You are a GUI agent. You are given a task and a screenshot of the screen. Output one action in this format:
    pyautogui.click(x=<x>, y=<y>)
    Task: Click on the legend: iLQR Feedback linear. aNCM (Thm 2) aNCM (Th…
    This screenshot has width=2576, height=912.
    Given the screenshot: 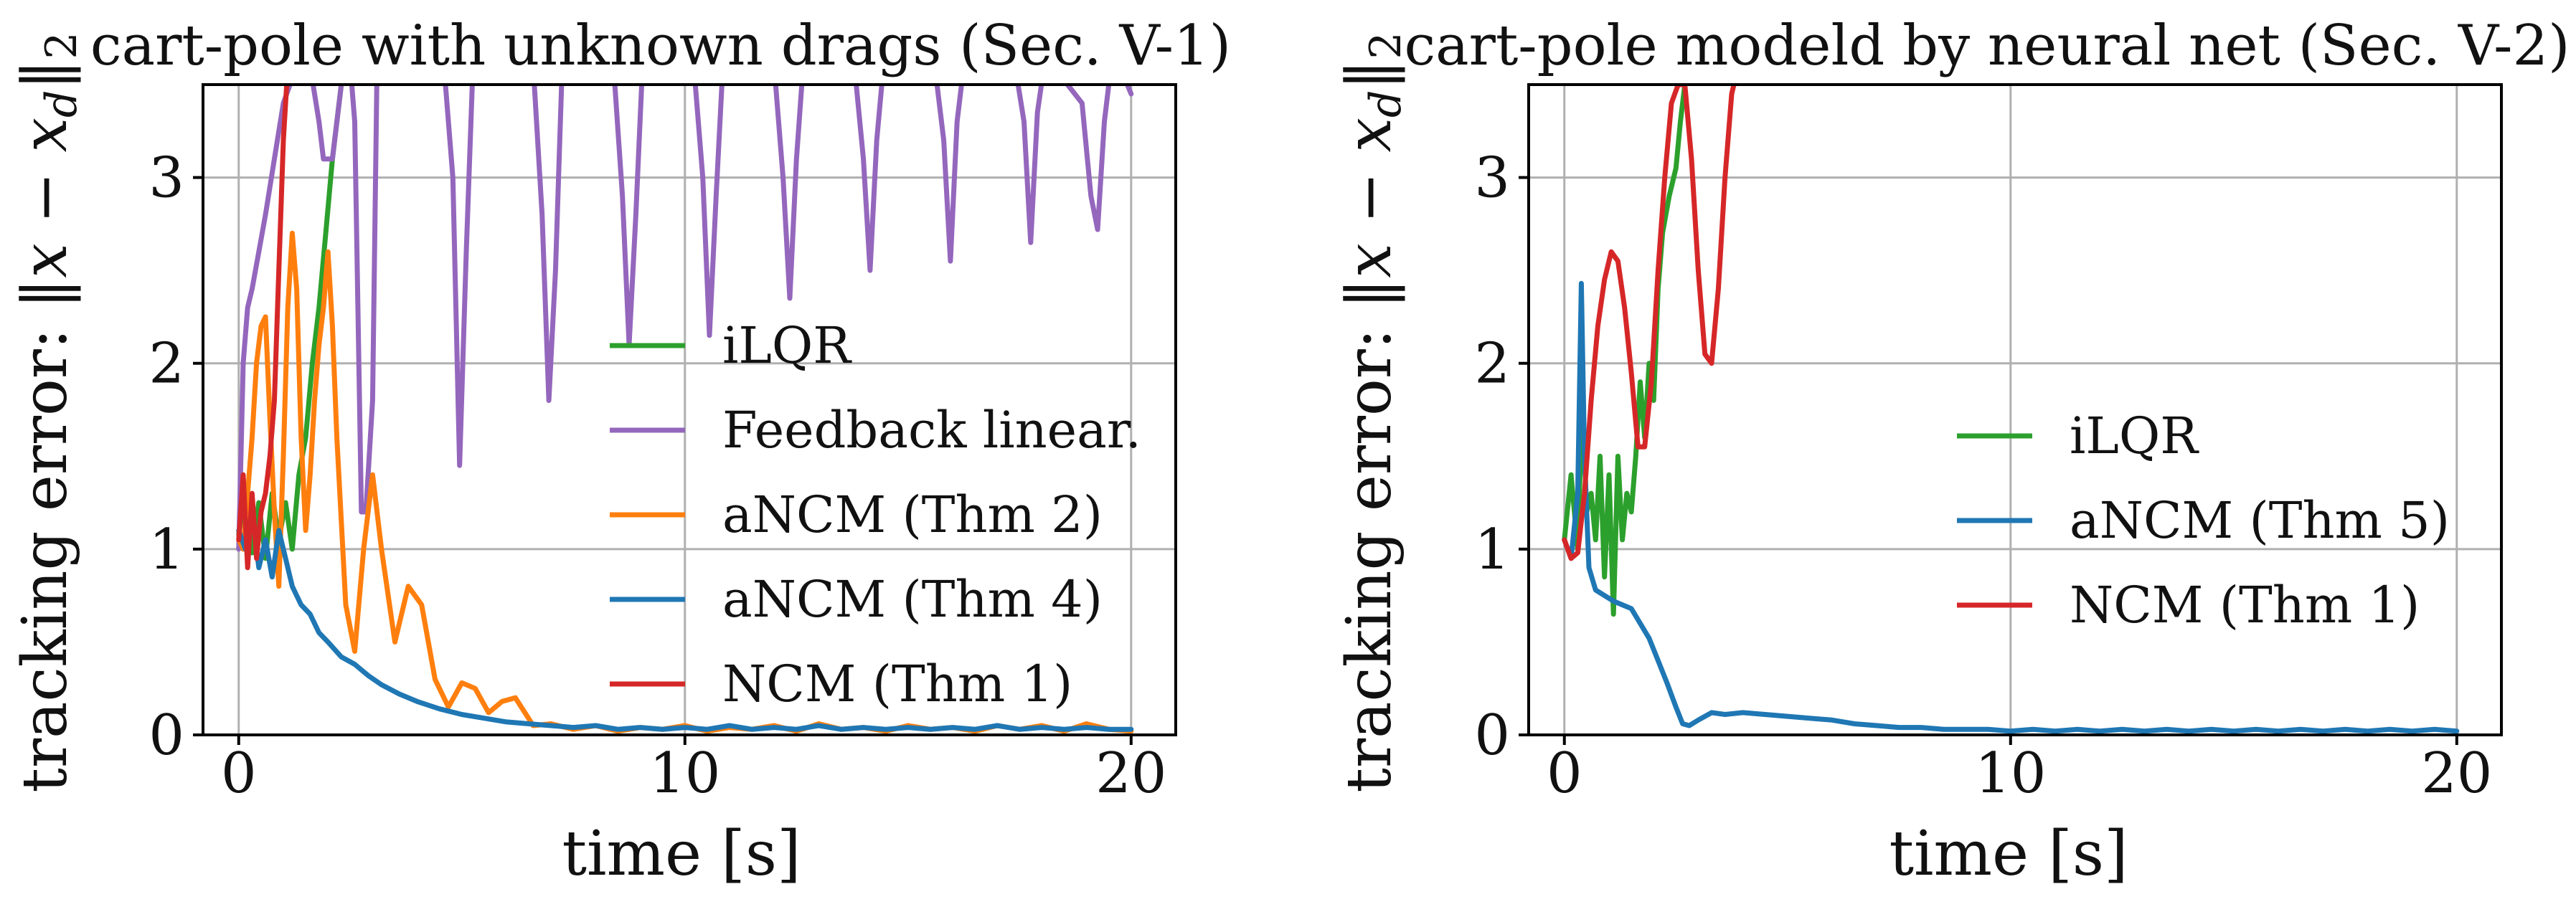 What is the action you would take?
    pyautogui.click(x=875, y=514)
    